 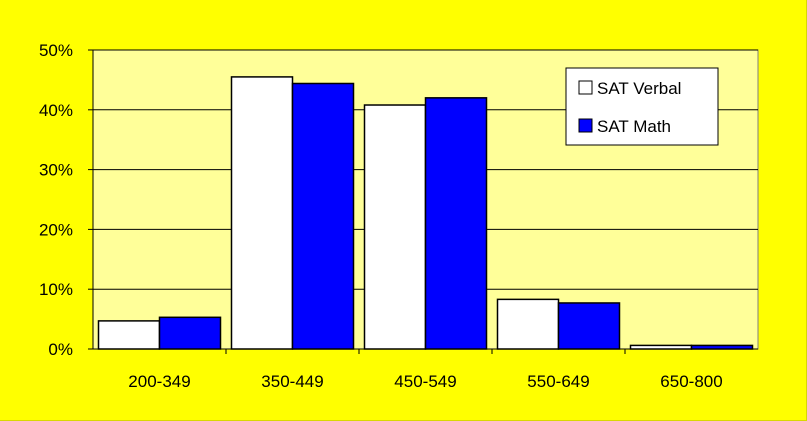 What do you see at coordinates (585, 125) in the screenshot?
I see `legend-swatch-sat-math` at bounding box center [585, 125].